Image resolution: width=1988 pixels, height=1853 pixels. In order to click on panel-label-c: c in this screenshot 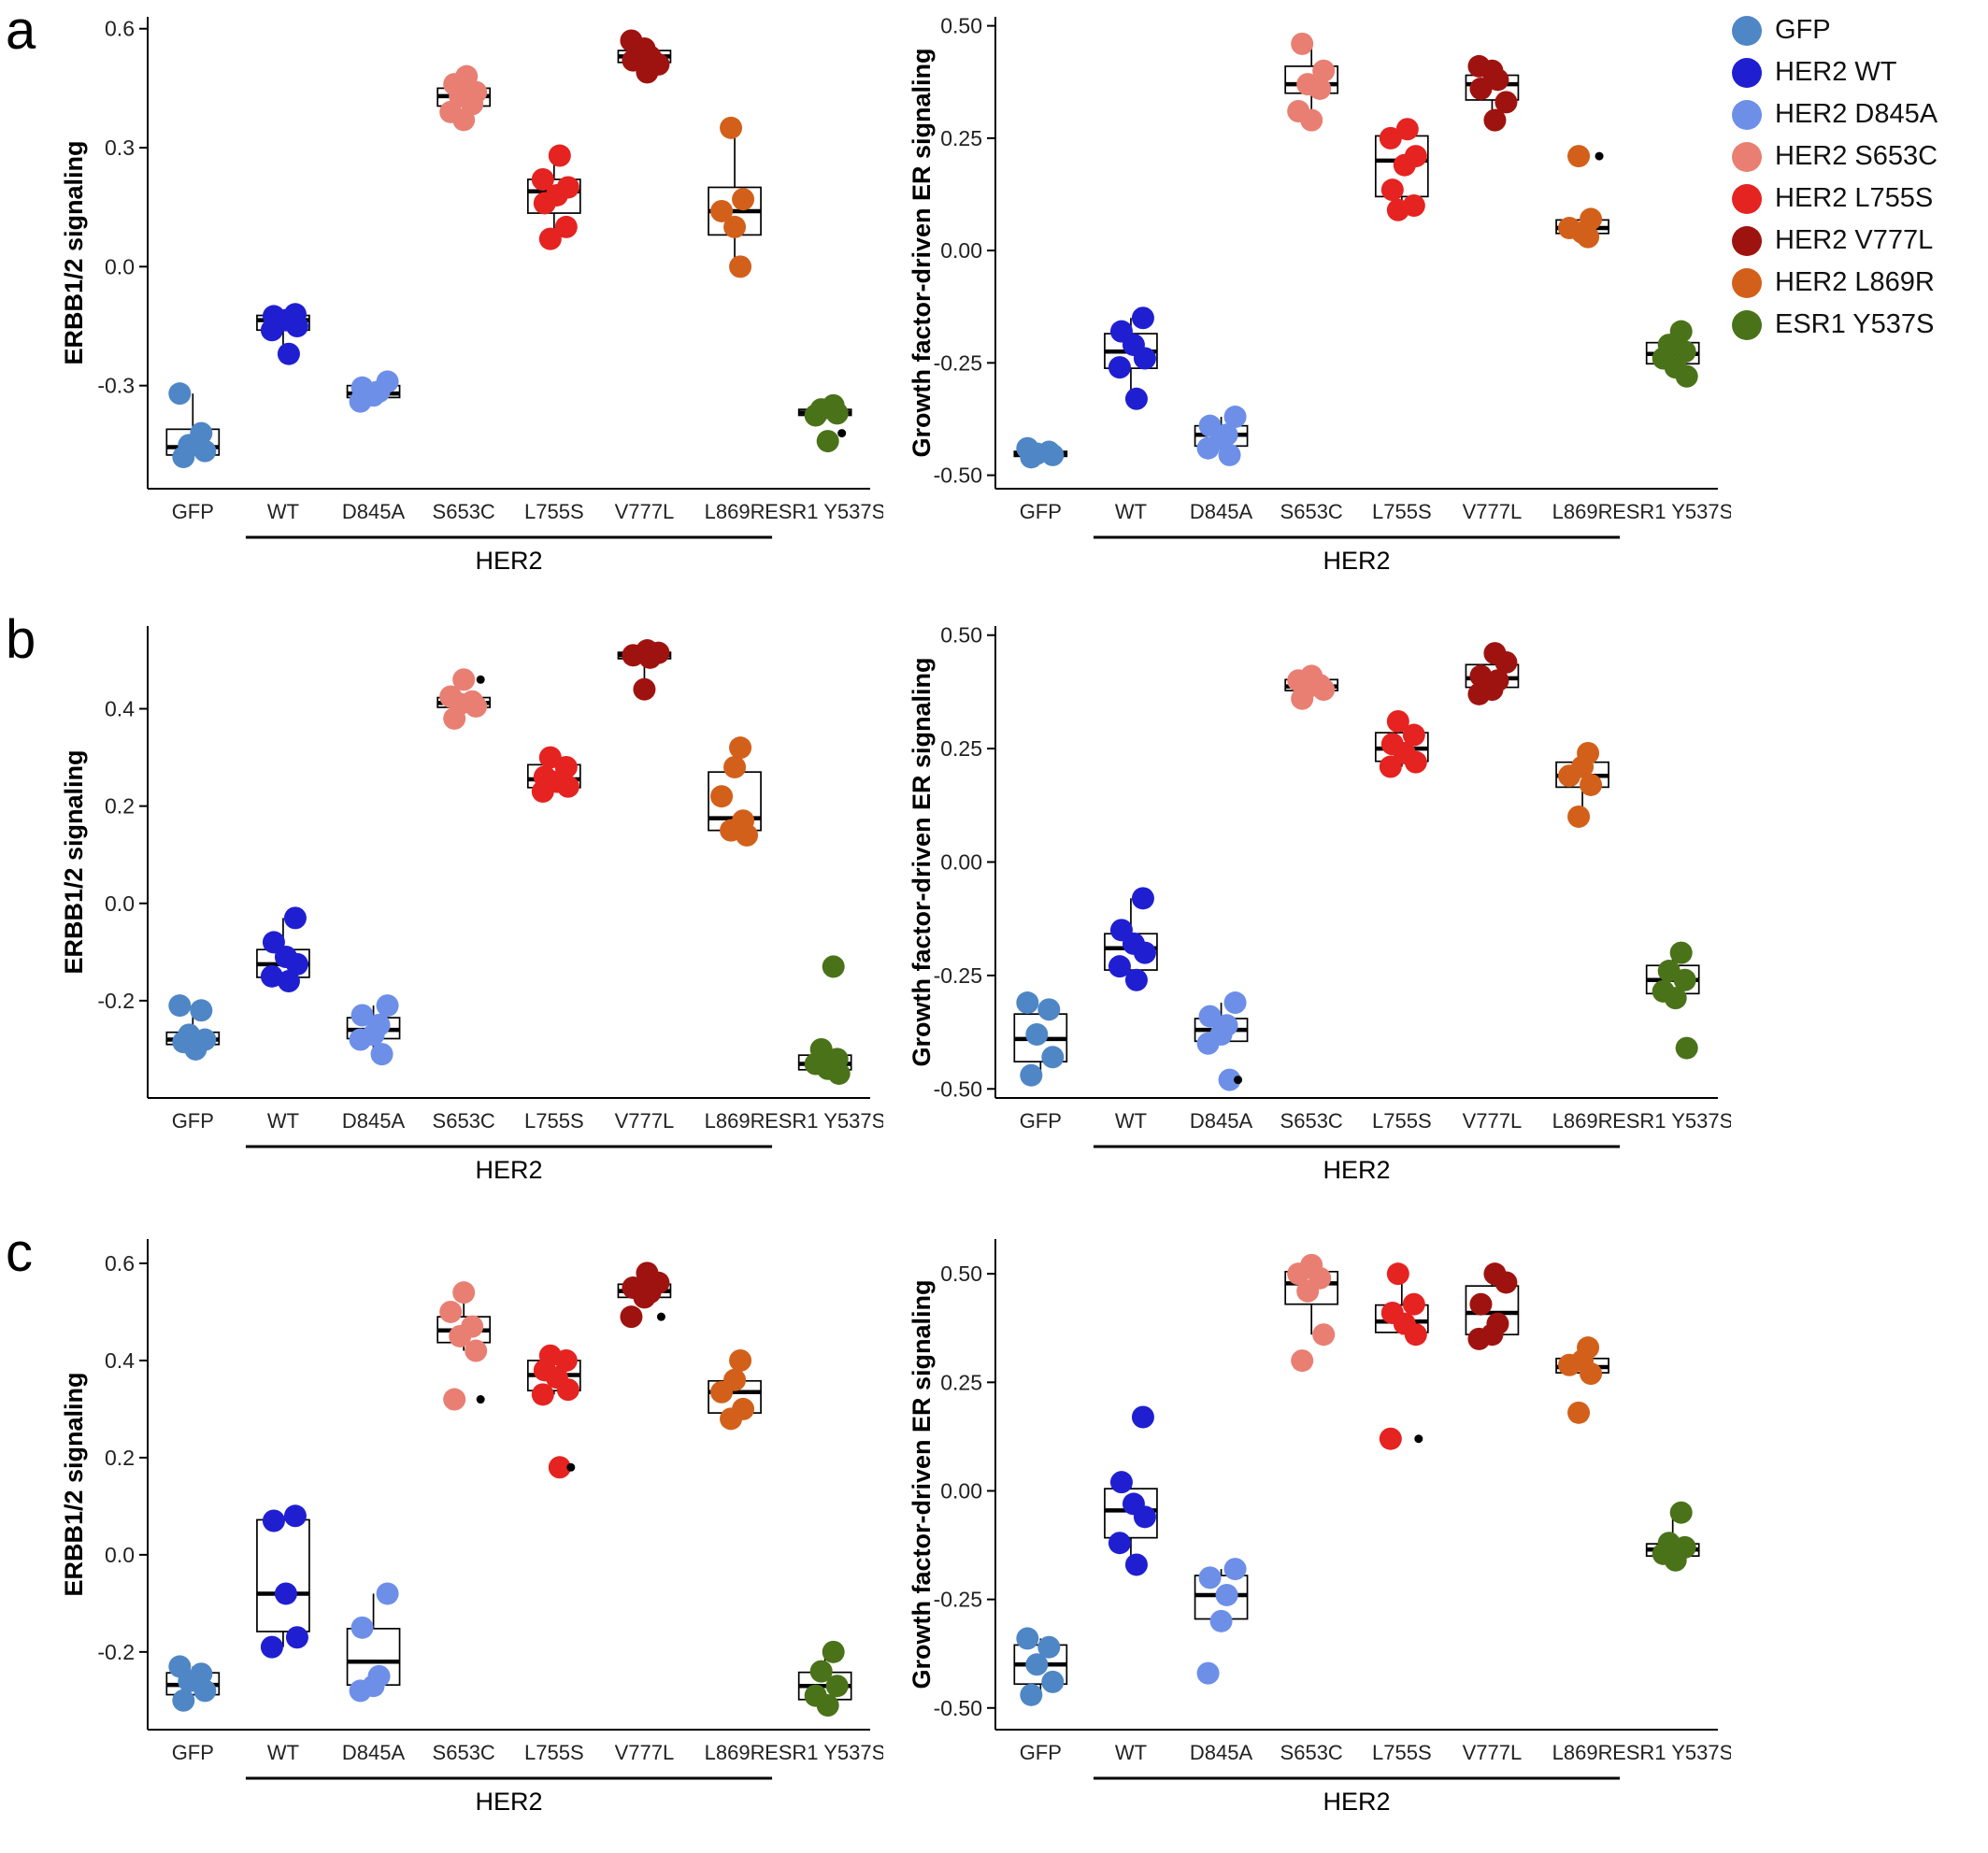, I will do `click(19, 1252)`.